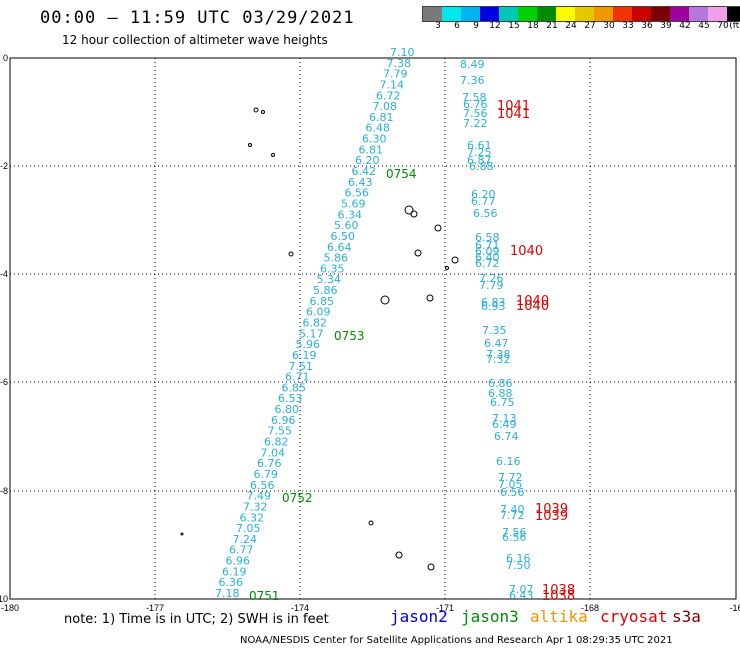  I want to click on x-tick-label: -177, so click(155, 608).